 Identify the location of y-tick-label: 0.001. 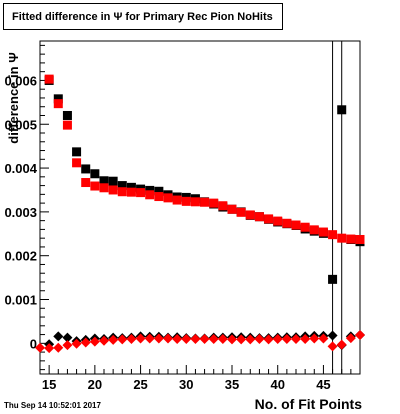
(20, 300).